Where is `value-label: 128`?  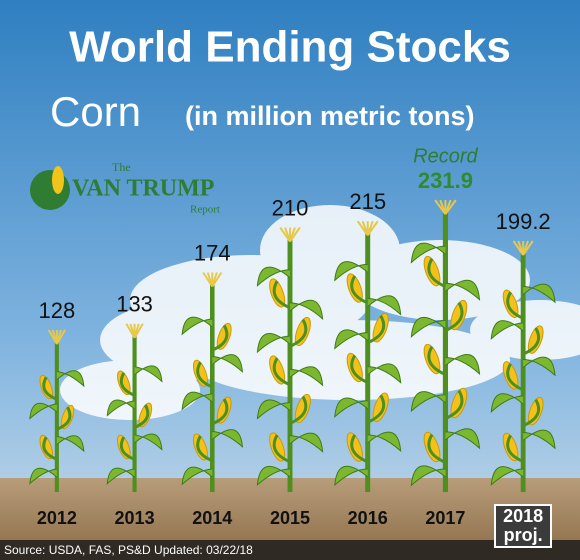 value-label: 128 is located at coordinates (56, 310).